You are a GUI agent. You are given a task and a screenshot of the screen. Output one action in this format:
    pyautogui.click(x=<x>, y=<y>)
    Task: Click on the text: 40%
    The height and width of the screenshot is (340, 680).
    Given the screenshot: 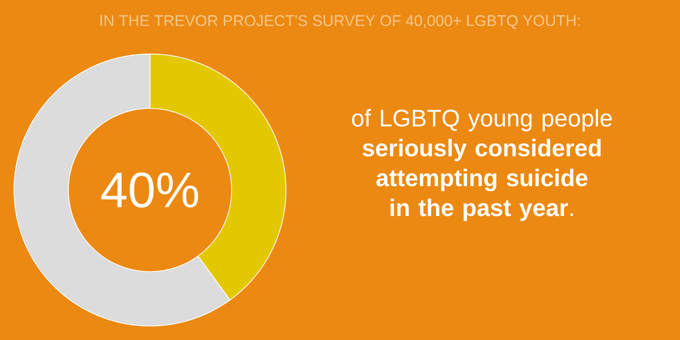 What is the action you would take?
    pyautogui.click(x=149, y=190)
    